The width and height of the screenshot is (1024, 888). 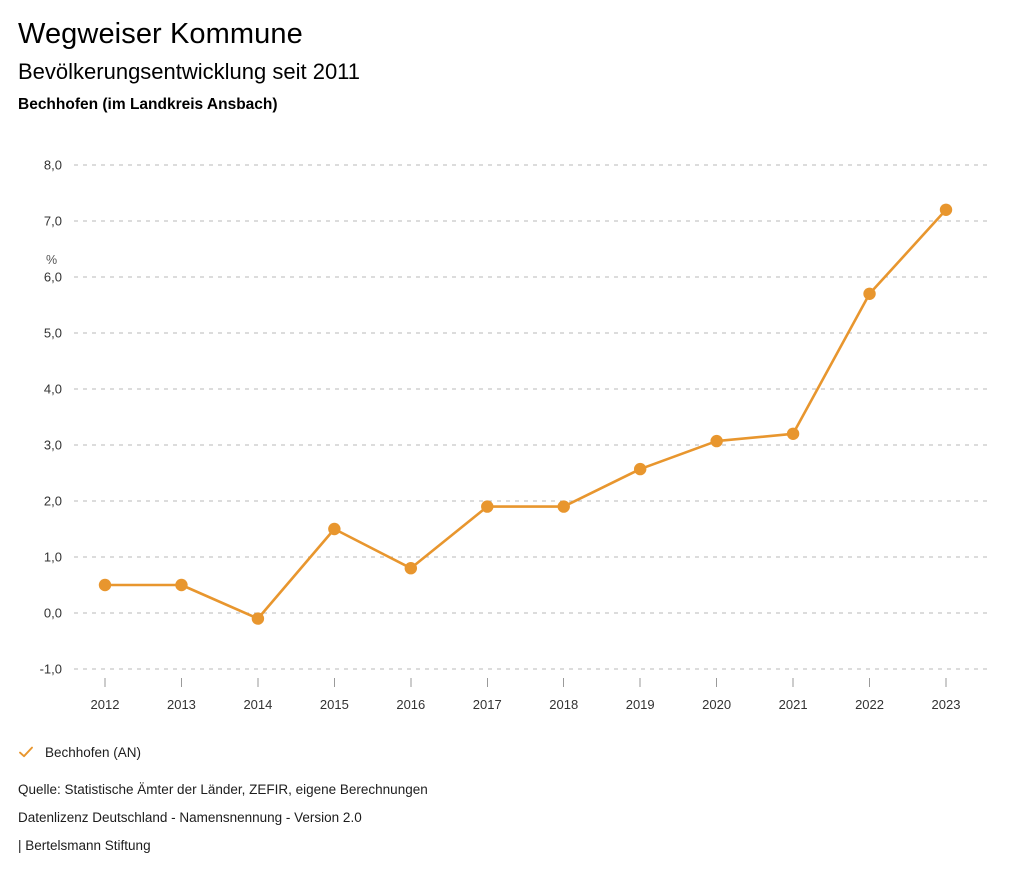 I want to click on y-axis-tick-label: 0,0, so click(x=53, y=613).